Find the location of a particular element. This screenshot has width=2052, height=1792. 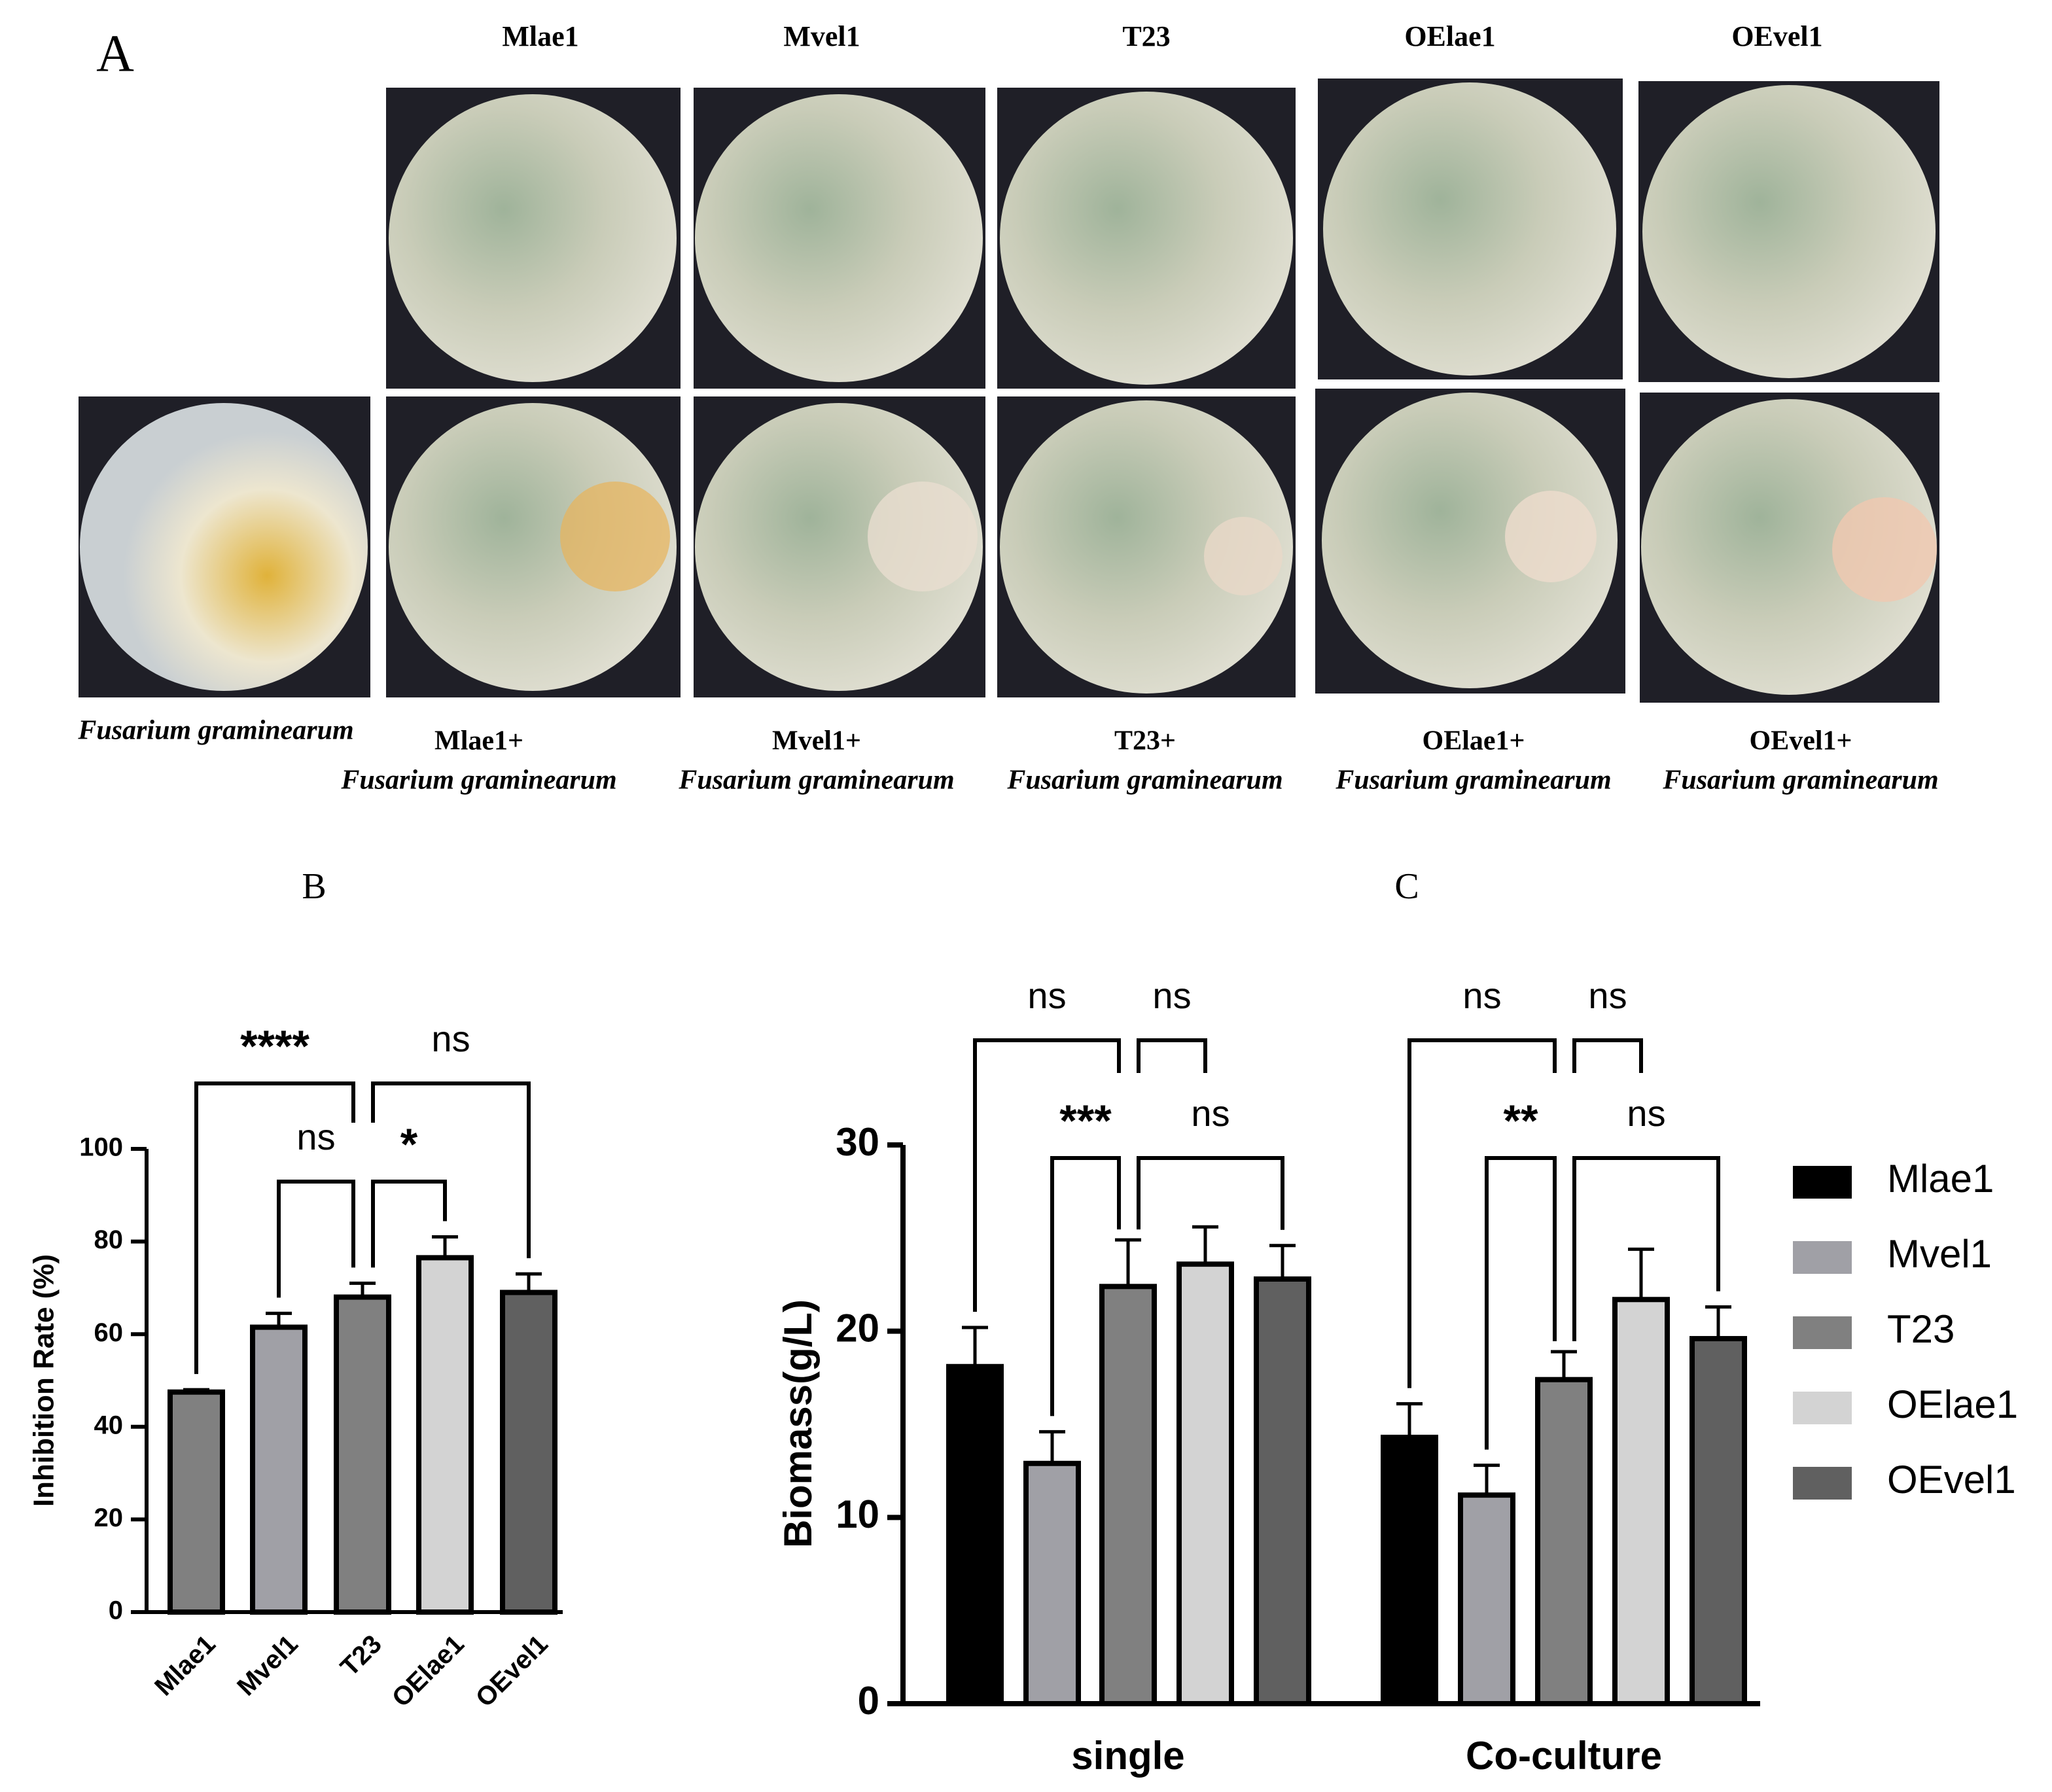

y-axis-label: Inhibition Rate (%) is located at coordinates (44, 1380).